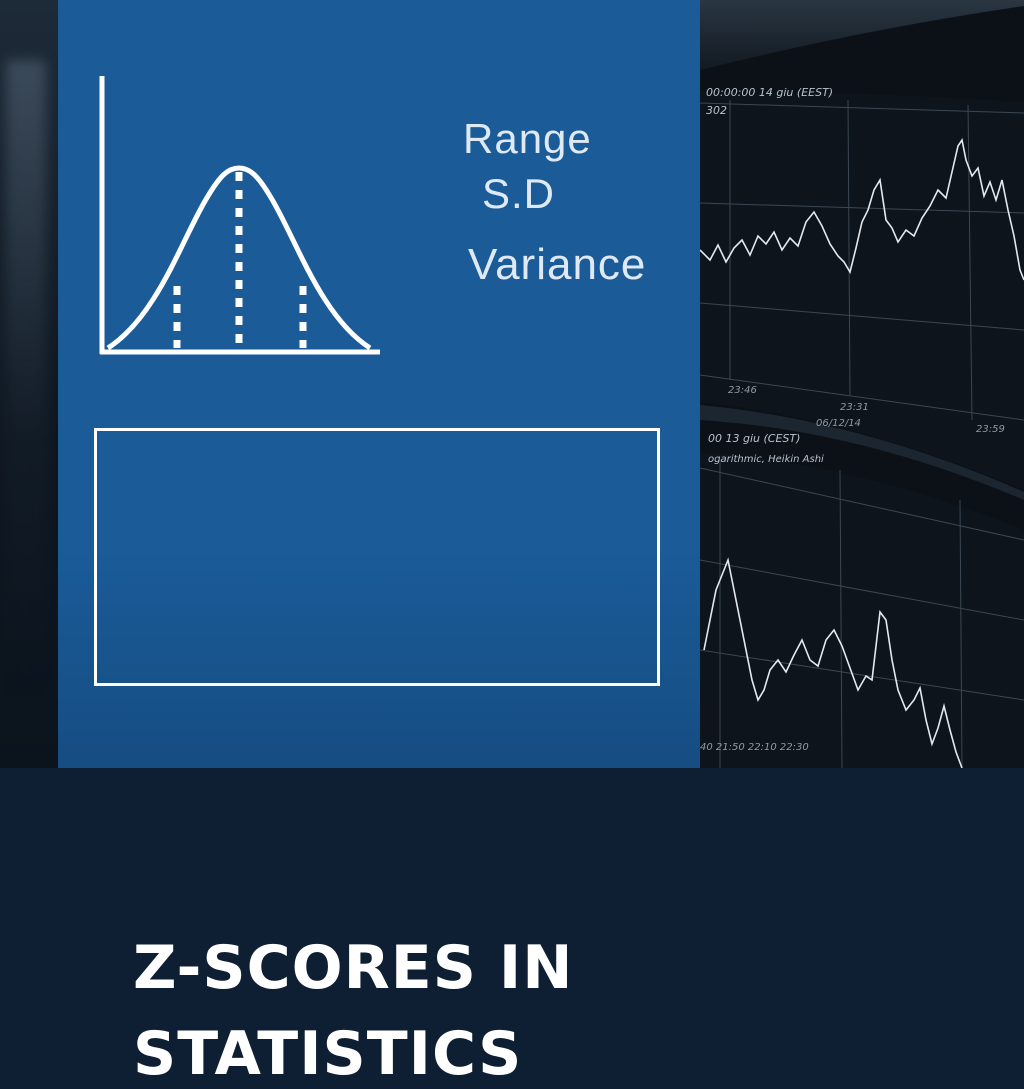 The width and height of the screenshot is (1024, 1089). Describe the element at coordinates (527, 138) in the screenshot. I see `term-range: Range` at that location.